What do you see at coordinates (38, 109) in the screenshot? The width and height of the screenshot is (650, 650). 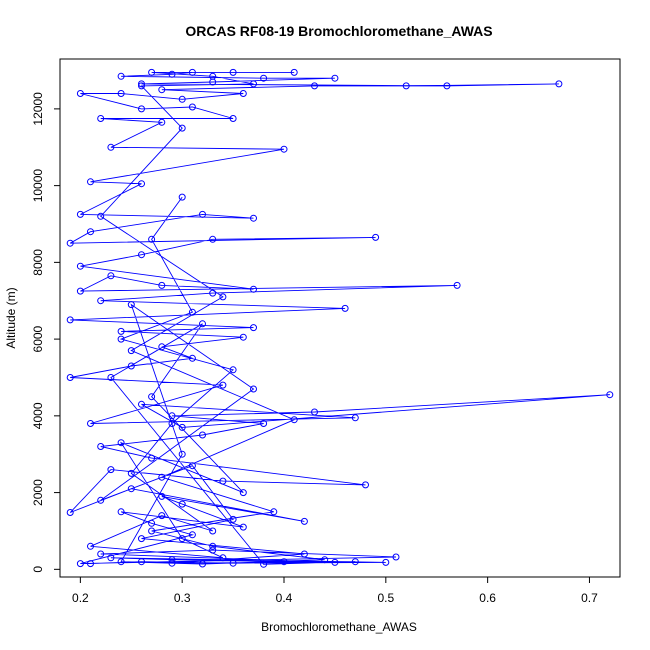 I see `y-tick-label: 12000` at bounding box center [38, 109].